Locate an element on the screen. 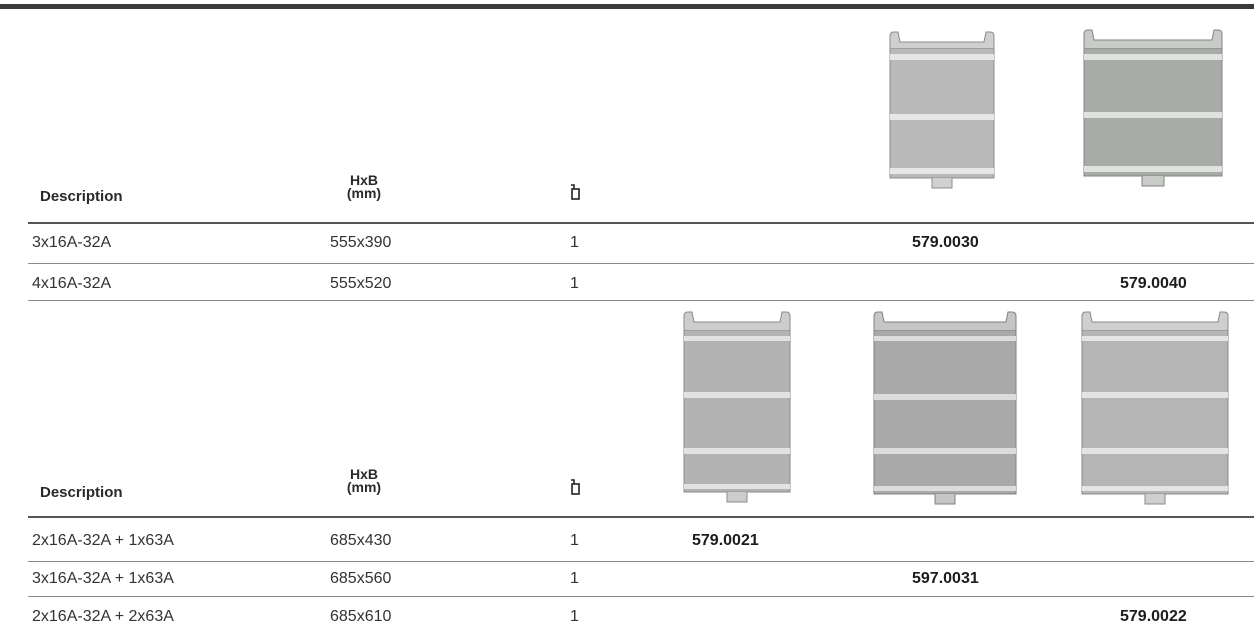 Image resolution: width=1254 pixels, height=633 pixels. article-code-579-0030: 579.0030 is located at coordinates (945, 242).